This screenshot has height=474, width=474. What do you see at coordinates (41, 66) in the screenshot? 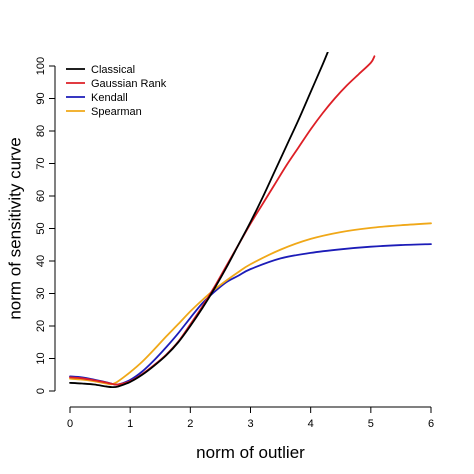
I see `y-tick-label: 100` at bounding box center [41, 66].